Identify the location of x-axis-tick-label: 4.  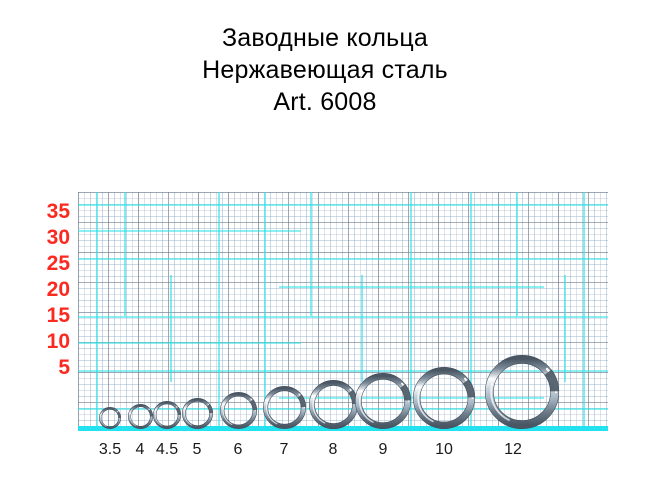
(140, 449).